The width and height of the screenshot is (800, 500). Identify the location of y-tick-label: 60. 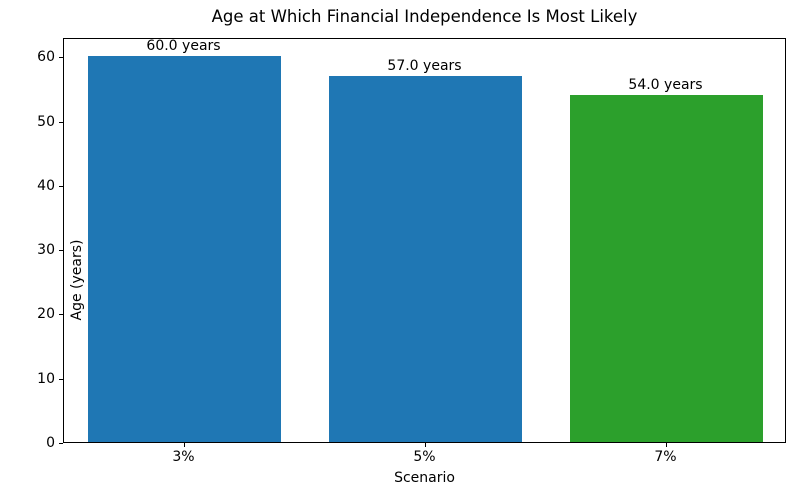
(46, 57).